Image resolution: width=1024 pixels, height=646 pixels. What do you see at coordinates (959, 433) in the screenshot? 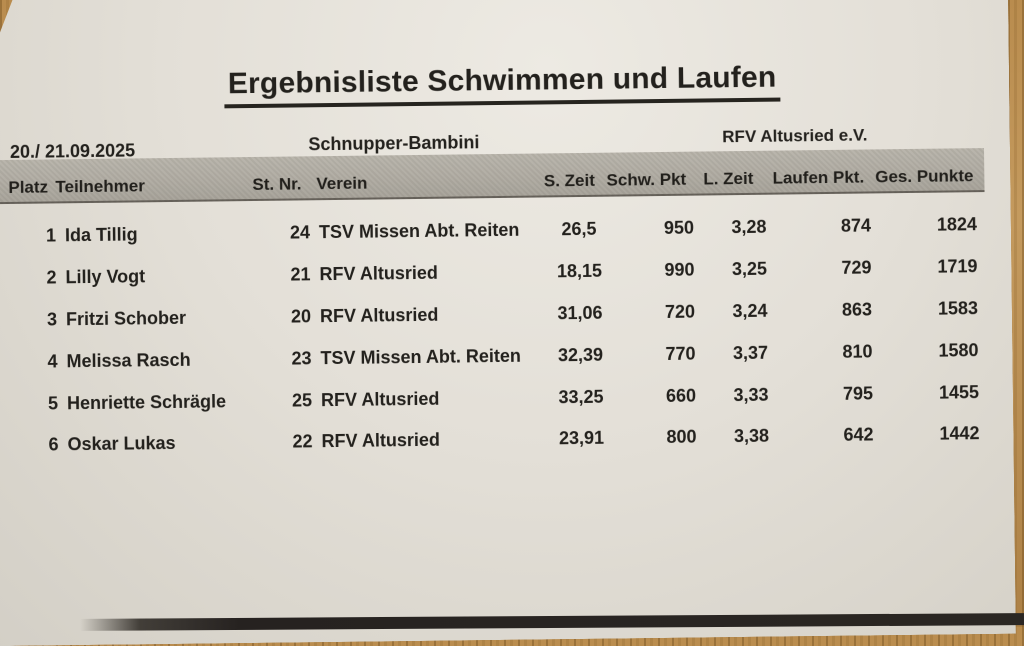
I see `cell-ges-punkte: 1442` at bounding box center [959, 433].